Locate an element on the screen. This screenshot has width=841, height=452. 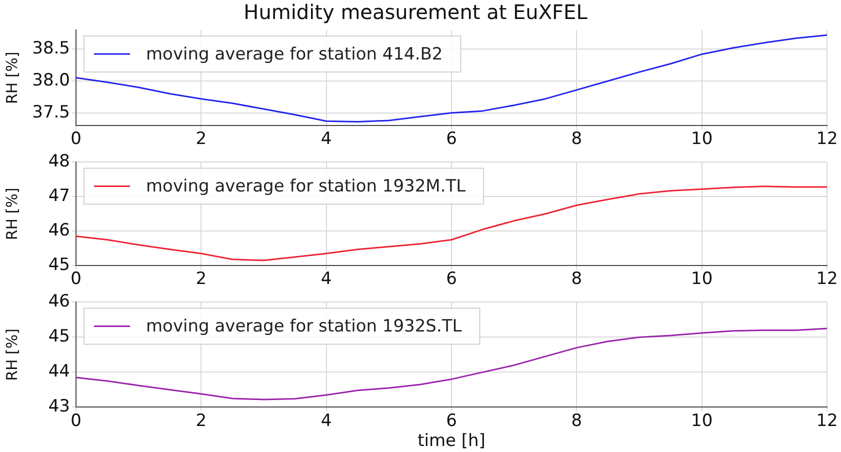
legend-label: moving average for station 414.B2 is located at coordinates (294, 54).